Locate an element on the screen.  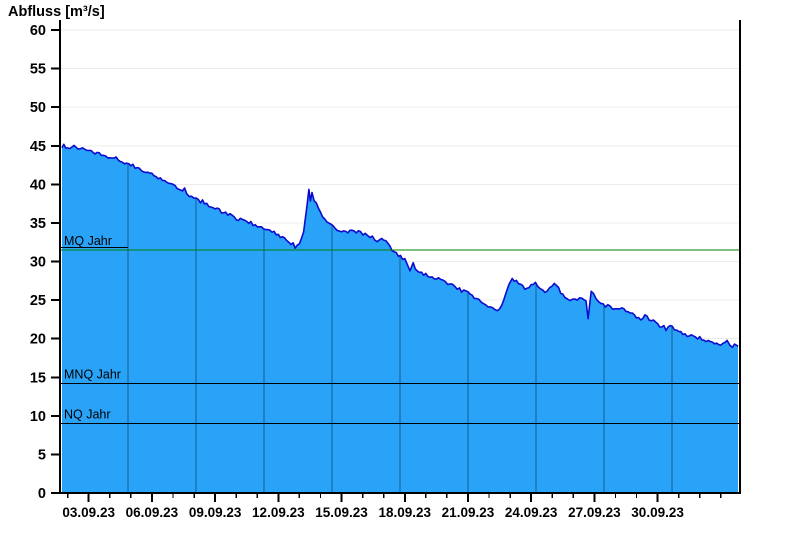
y-tick-label: 40 is located at coordinates (38, 185).